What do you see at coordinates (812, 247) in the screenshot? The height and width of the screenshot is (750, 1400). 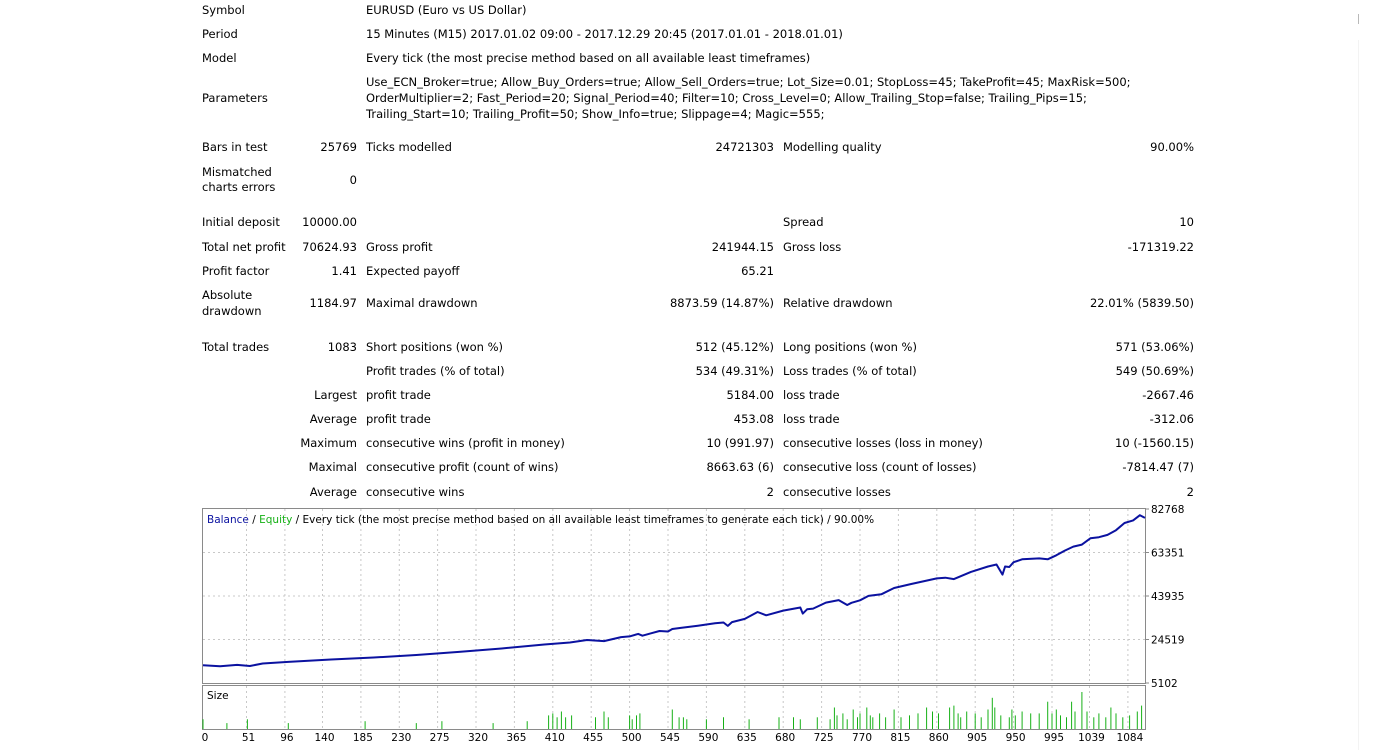 I see `gross-loss-label: Gross loss` at bounding box center [812, 247].